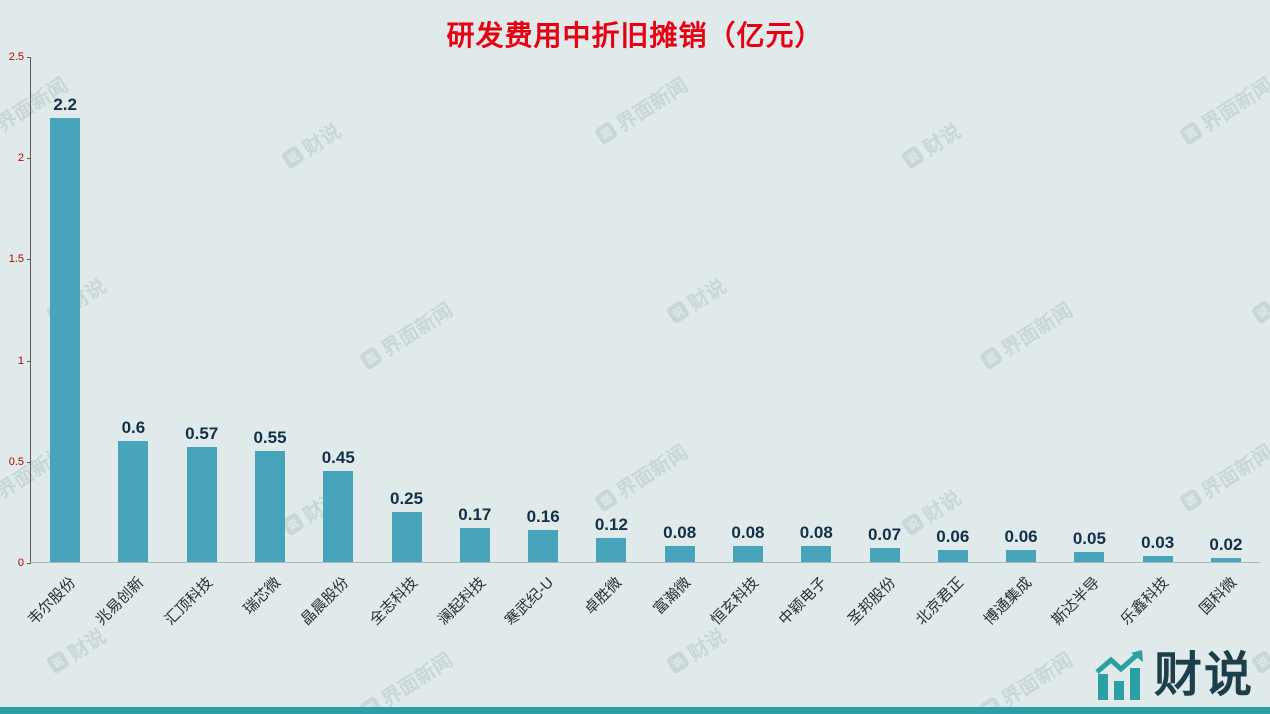 Image resolution: width=1270 pixels, height=714 pixels. Describe the element at coordinates (16, 461) in the screenshot. I see `y-axis-tick-label: 0.5` at that location.